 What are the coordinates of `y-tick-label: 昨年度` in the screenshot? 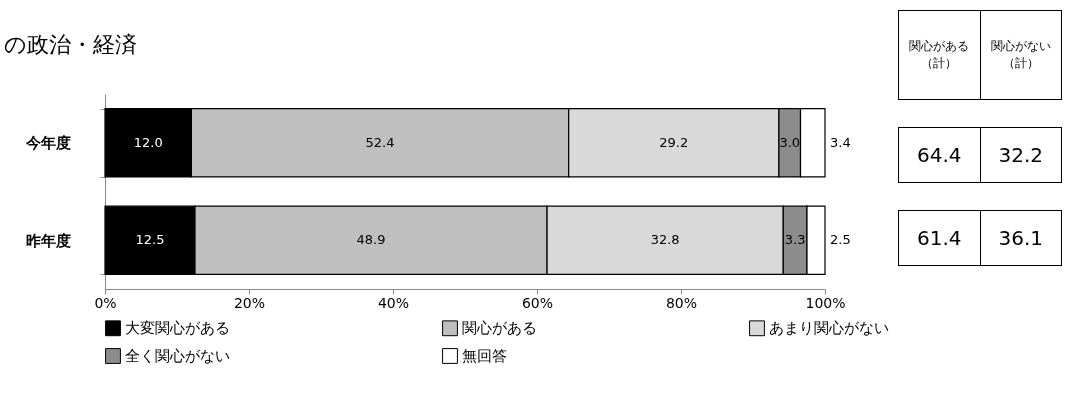 It's located at (48, 240).